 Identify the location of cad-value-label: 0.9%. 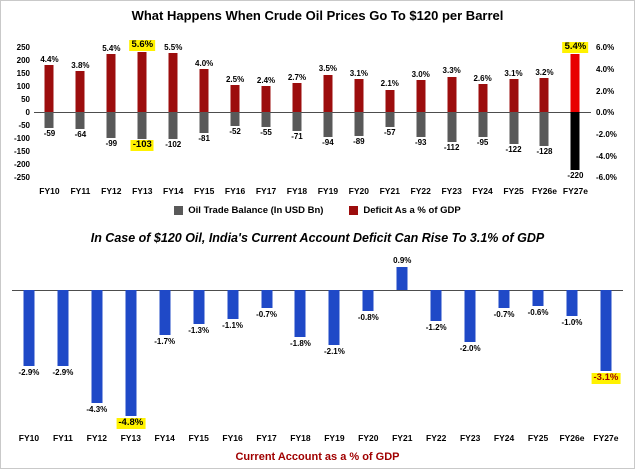
(402, 260).